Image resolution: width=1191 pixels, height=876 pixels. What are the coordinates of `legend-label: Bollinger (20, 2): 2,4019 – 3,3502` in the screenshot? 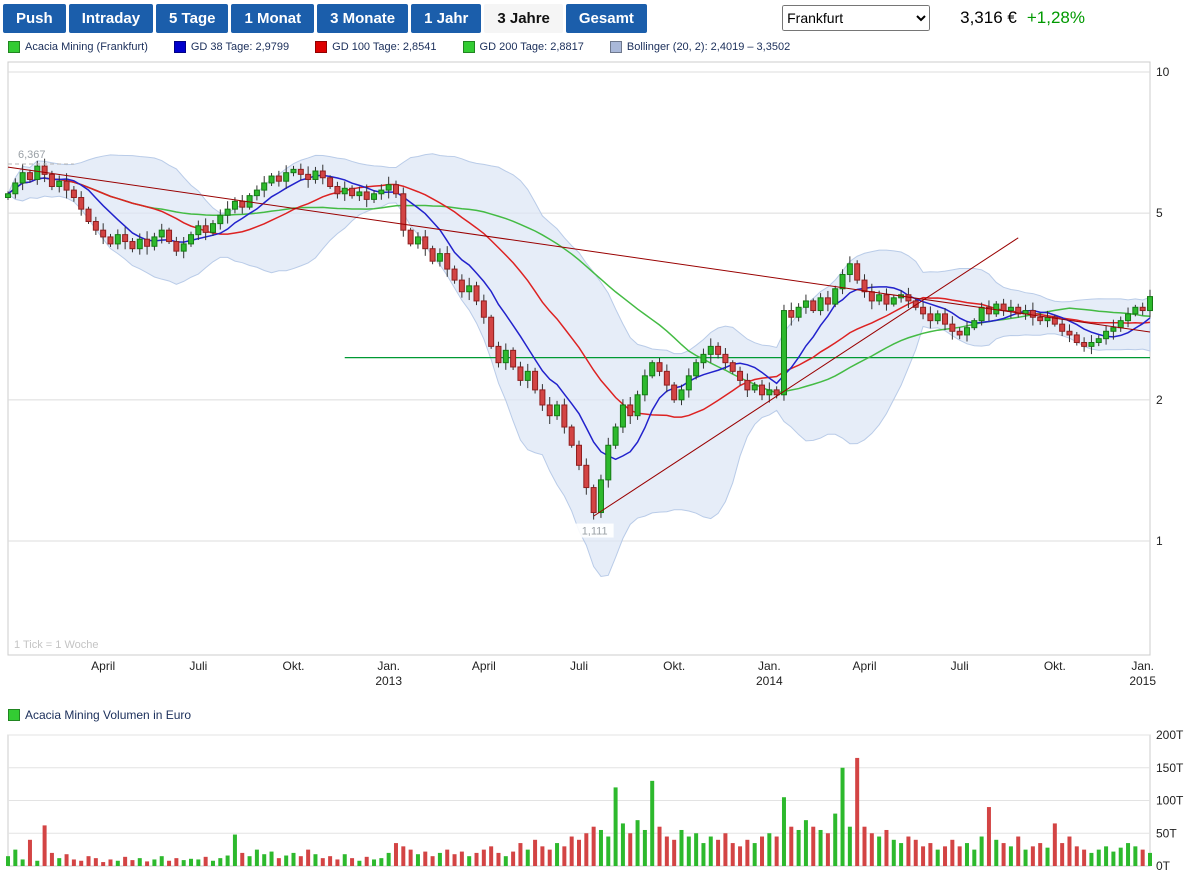 It's located at (708, 47).